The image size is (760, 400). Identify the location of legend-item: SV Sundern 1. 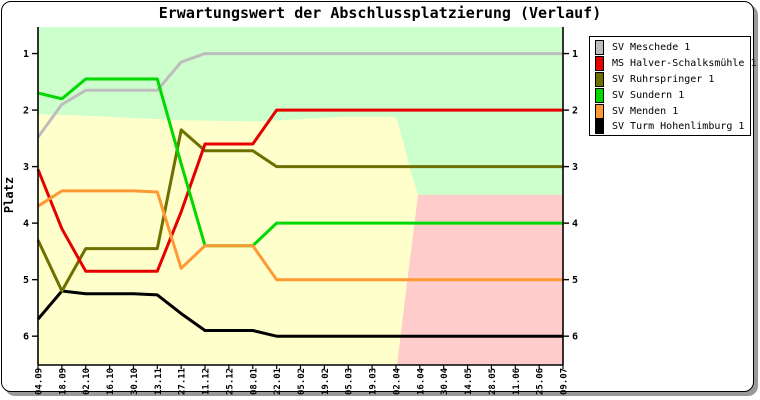
(672, 95).